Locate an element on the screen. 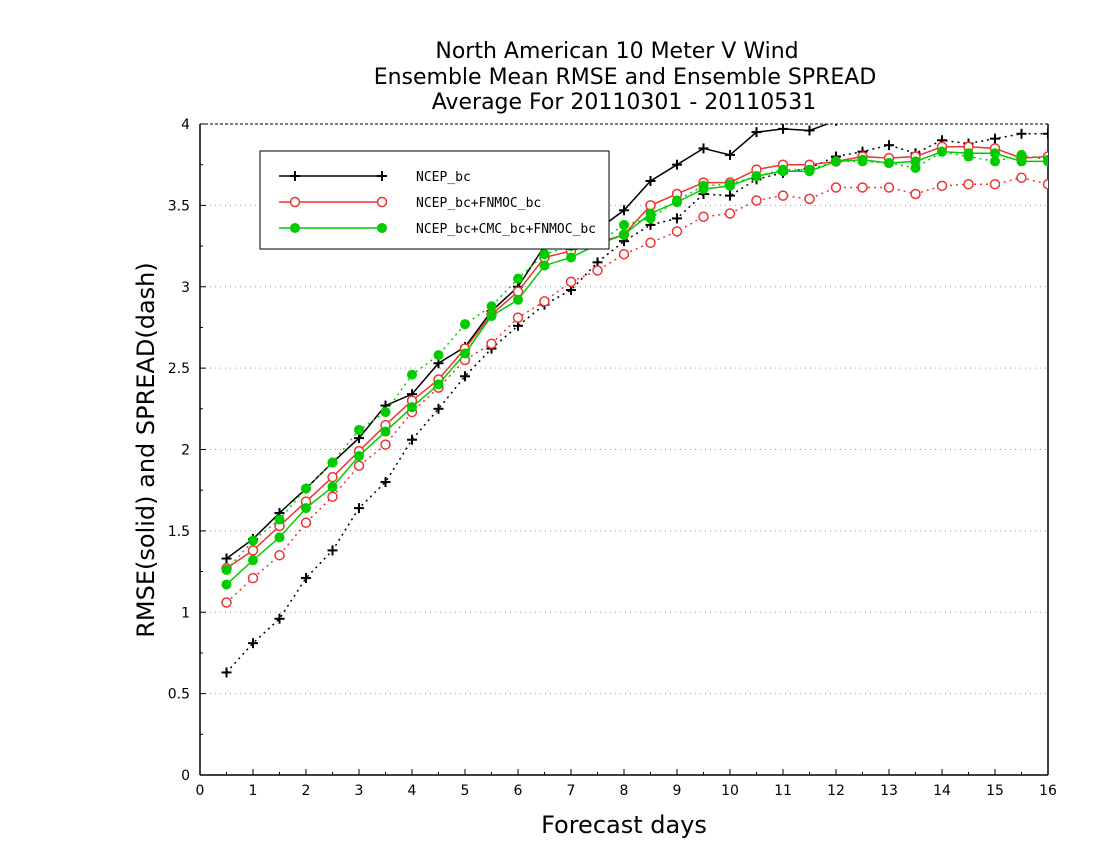 This screenshot has height=850, width=1100. legend-marker-1-end is located at coordinates (382, 202).